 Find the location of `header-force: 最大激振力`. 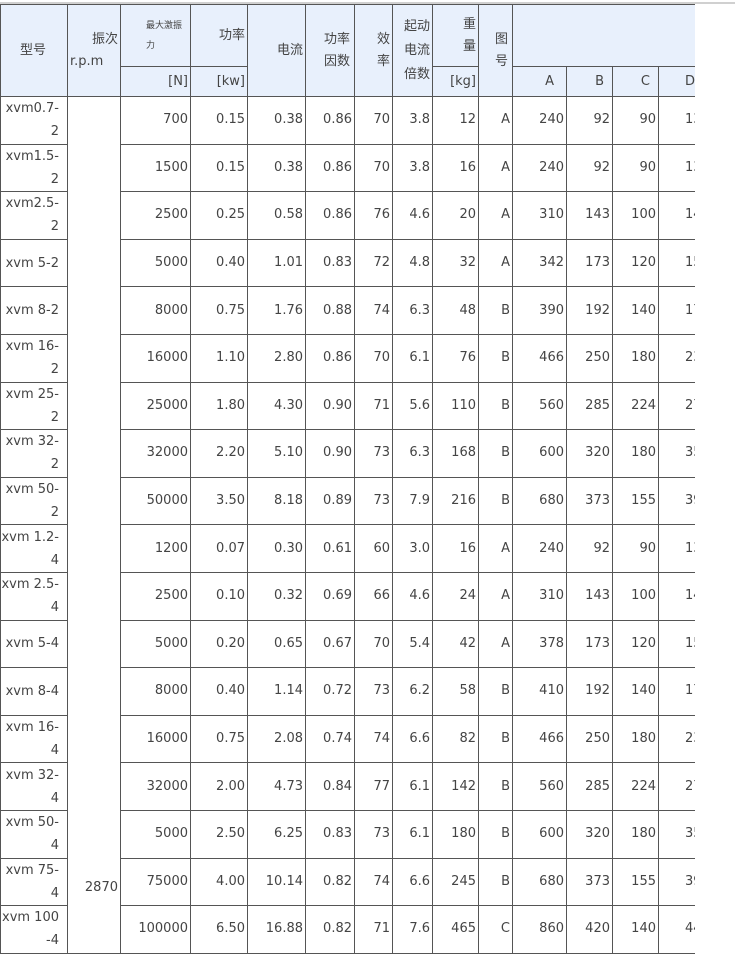

header-force: 最大激振力 is located at coordinates (155, 35).